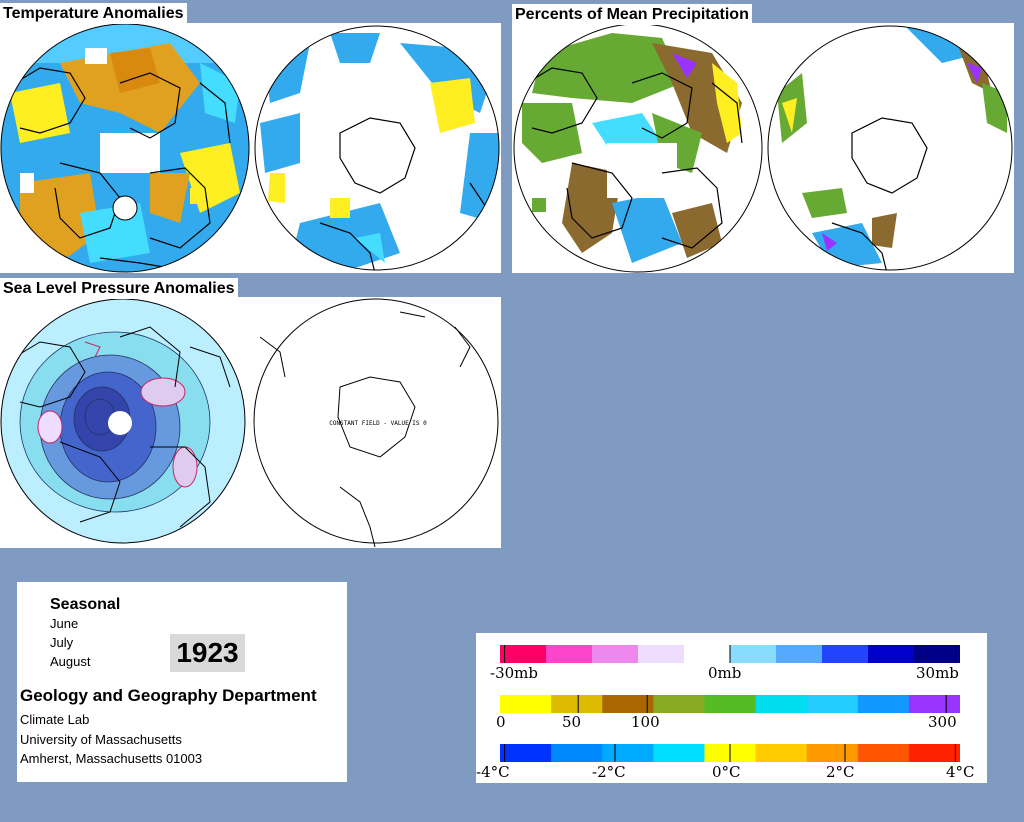 This screenshot has height=822, width=1024. What do you see at coordinates (123, 421) in the screenshot?
I see `pressure-northern-hemisphere` at bounding box center [123, 421].